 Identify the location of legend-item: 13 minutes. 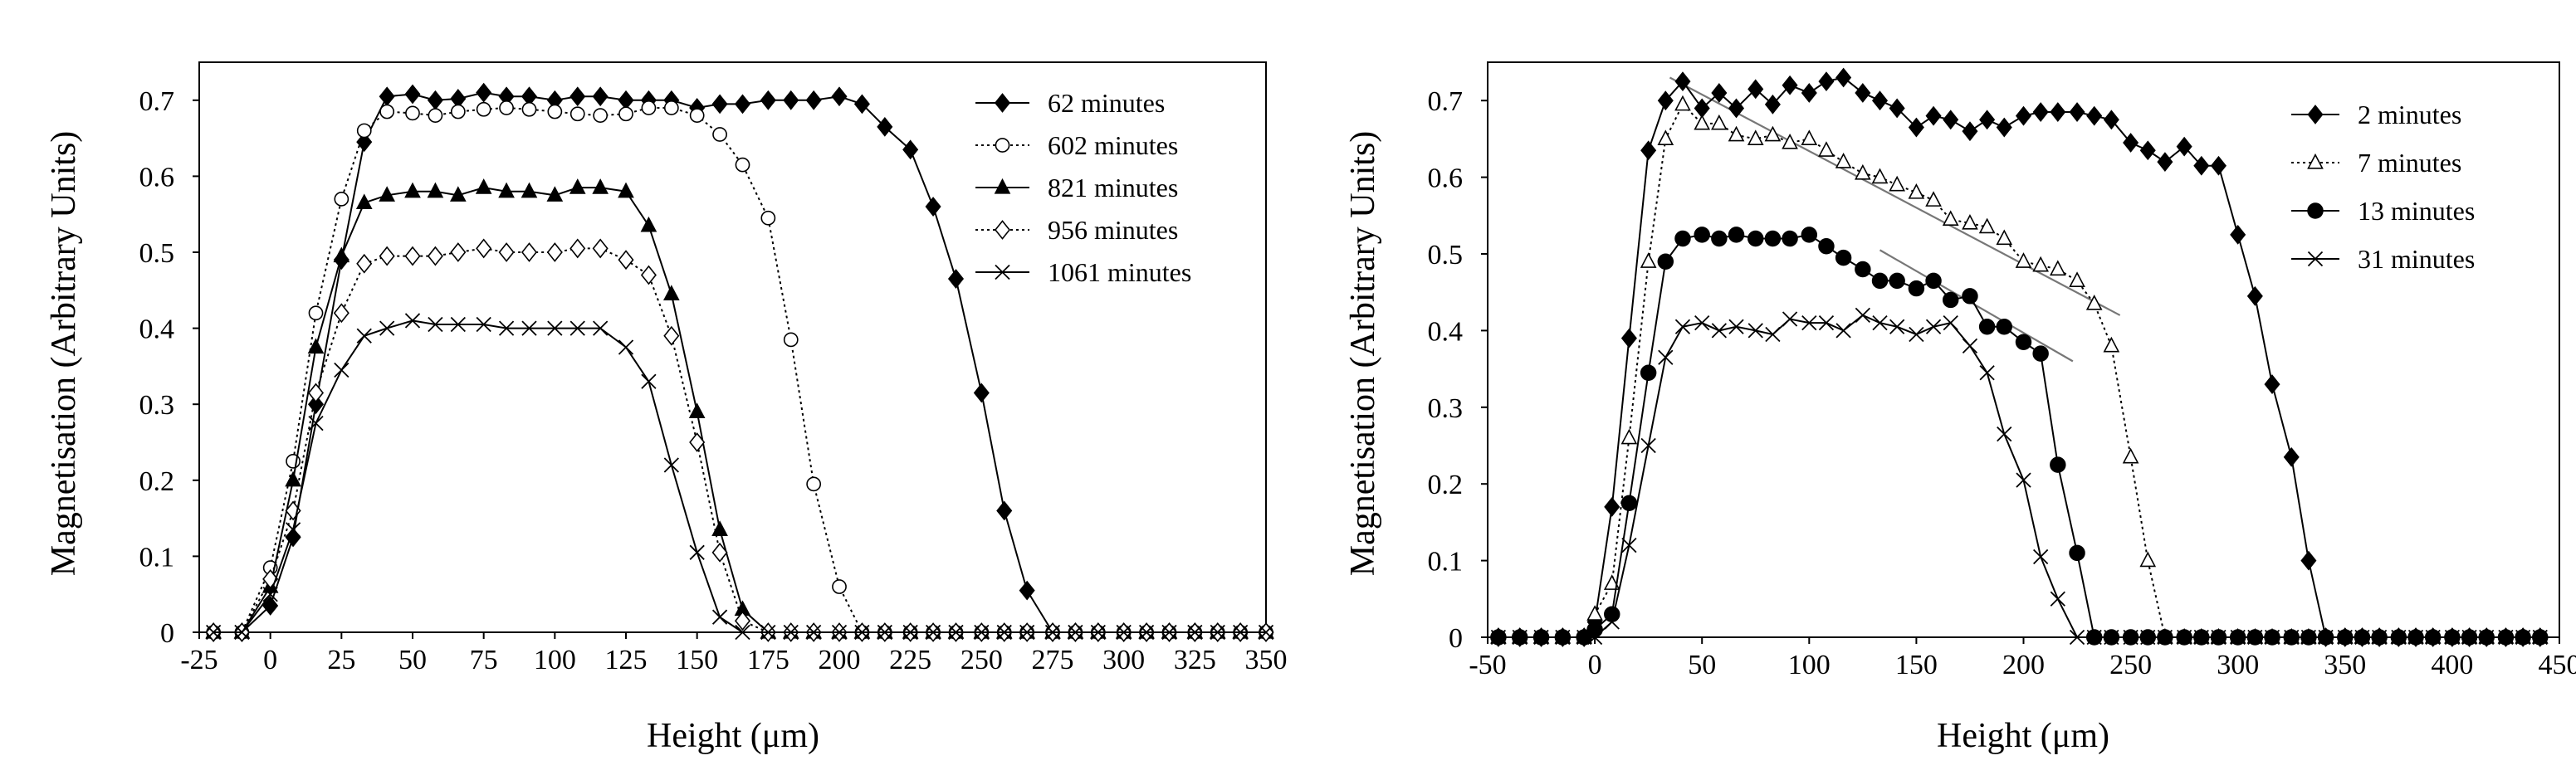
(2383, 211).